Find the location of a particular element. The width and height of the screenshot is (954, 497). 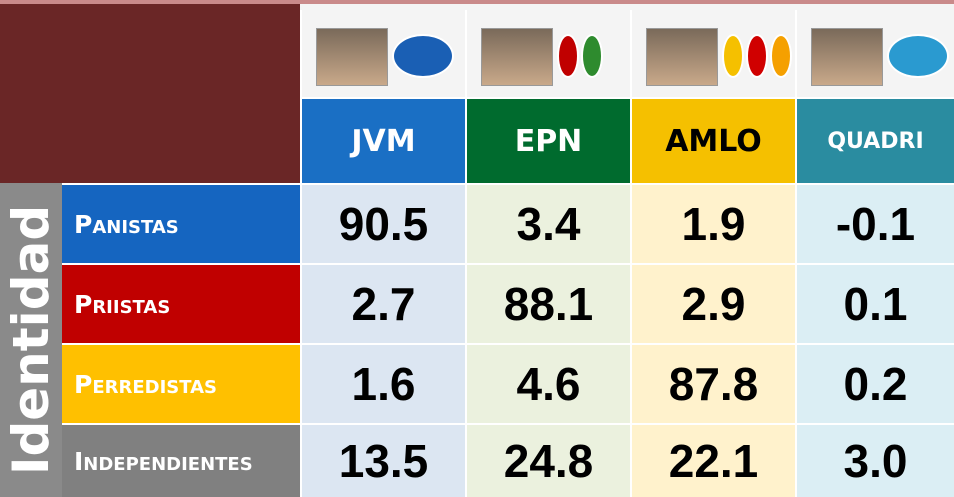

table-cell: 90.5 is located at coordinates (382, 223).